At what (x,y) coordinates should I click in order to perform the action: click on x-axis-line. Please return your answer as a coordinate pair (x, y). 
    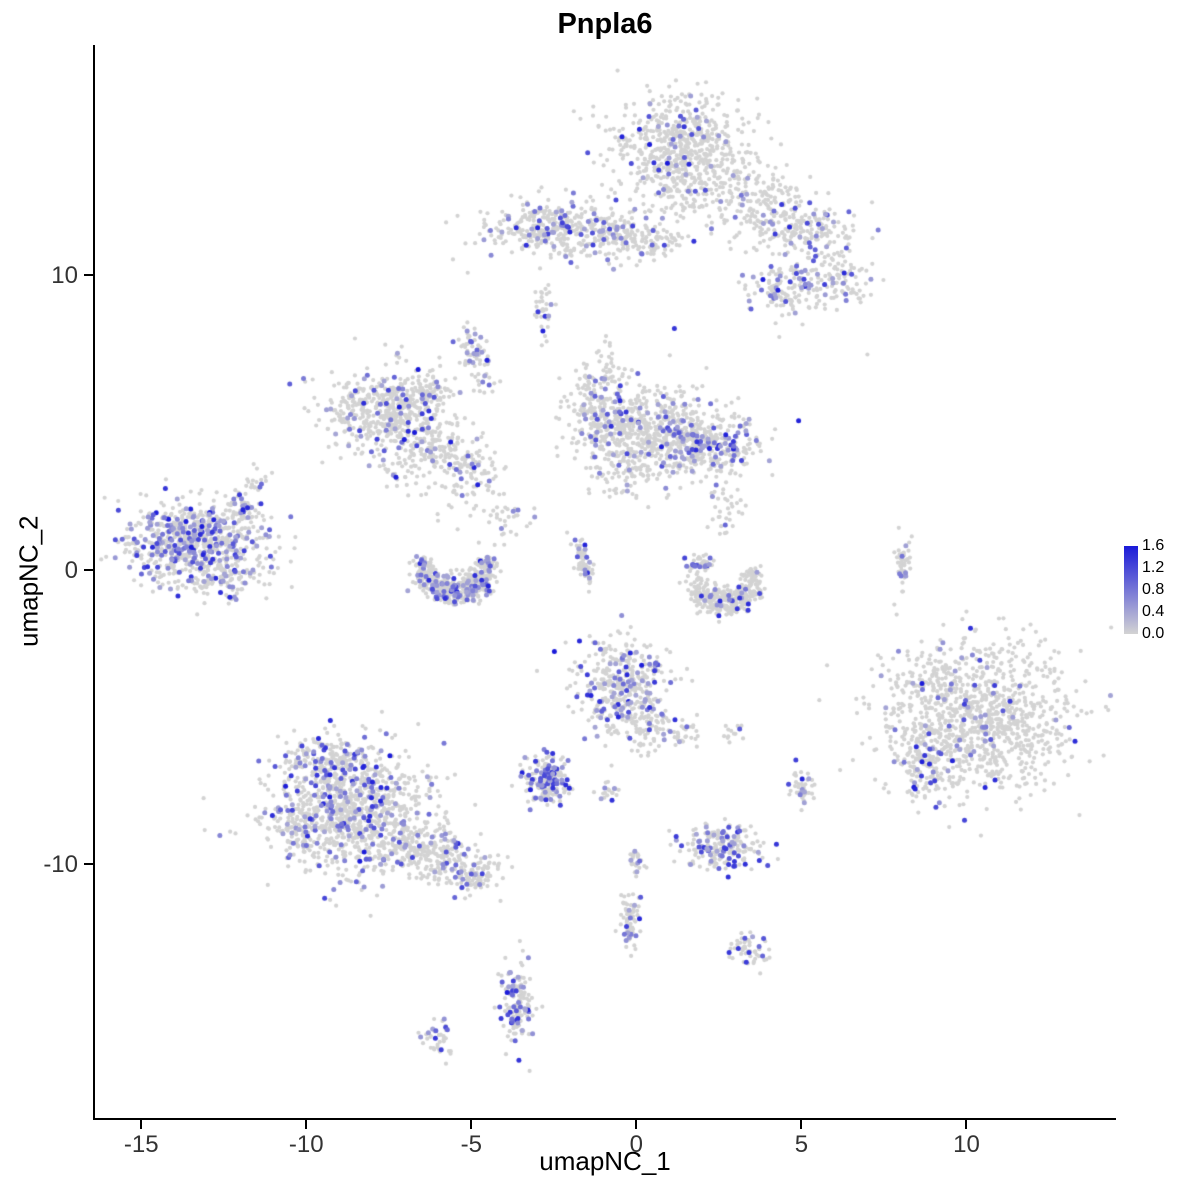
    Looking at the image, I should click on (604, 1119).